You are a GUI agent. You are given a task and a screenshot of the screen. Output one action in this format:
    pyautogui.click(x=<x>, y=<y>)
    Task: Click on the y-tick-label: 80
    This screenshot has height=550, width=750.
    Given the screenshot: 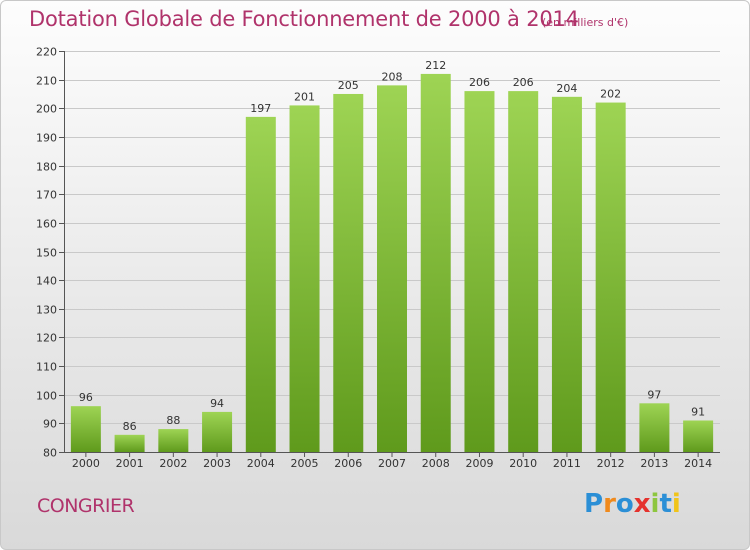 What is the action you would take?
    pyautogui.click(x=50, y=453)
    